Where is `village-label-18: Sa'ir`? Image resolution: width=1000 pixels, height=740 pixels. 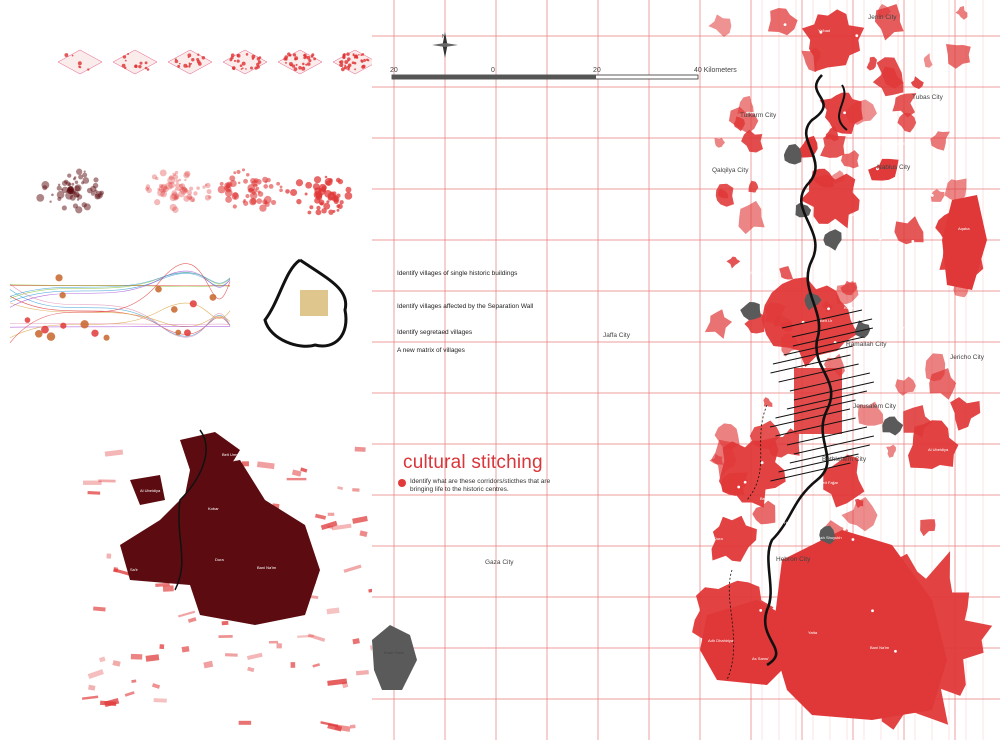
village-label-18: Sa'ir is located at coordinates (830, 500).